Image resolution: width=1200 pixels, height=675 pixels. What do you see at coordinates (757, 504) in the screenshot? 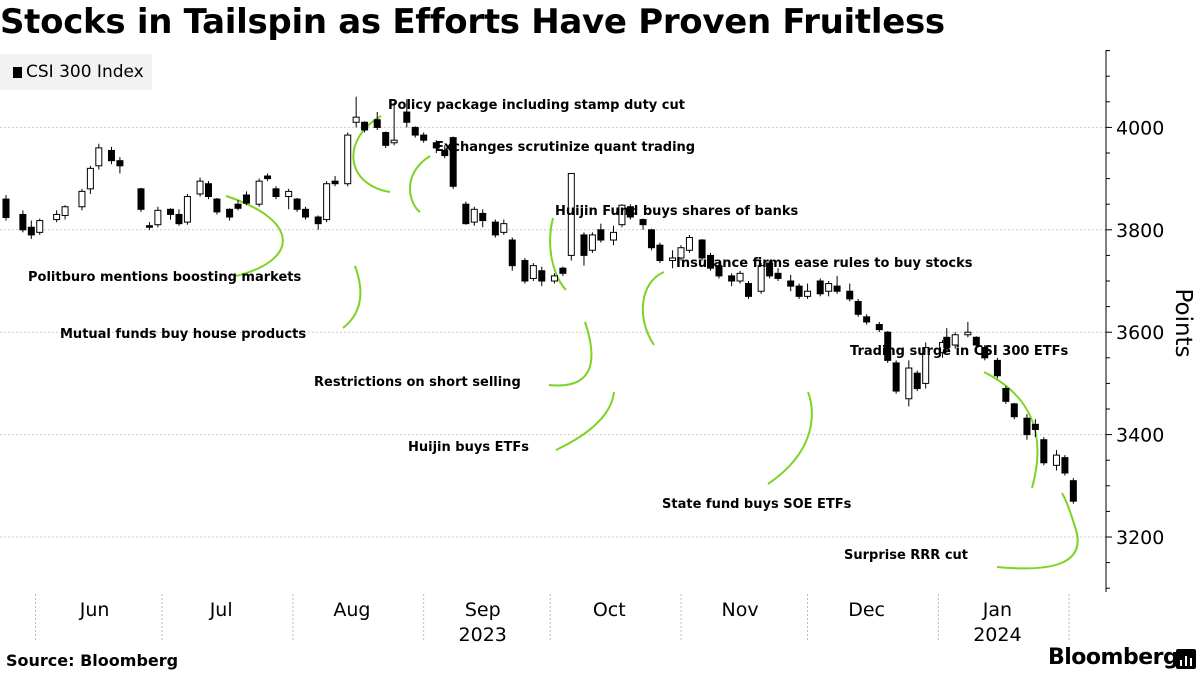
I see `annotation-label: State fund buys SOE ETFs` at bounding box center [757, 504].